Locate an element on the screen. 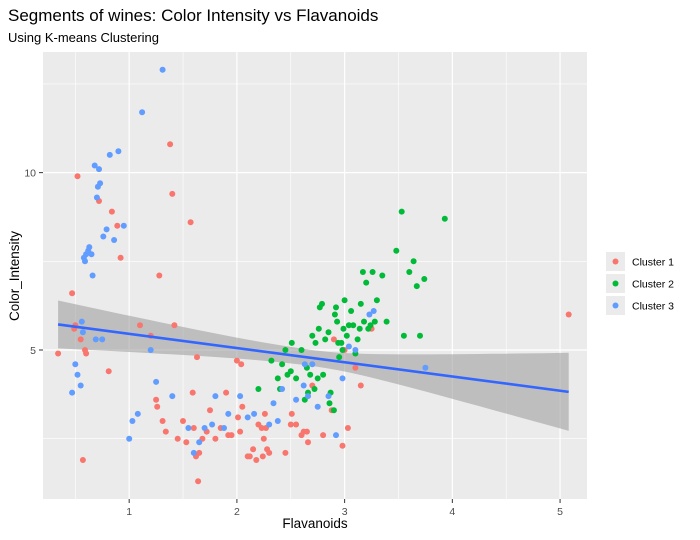 This screenshot has width=700, height=540. regression-line is located at coordinates (313, 358).